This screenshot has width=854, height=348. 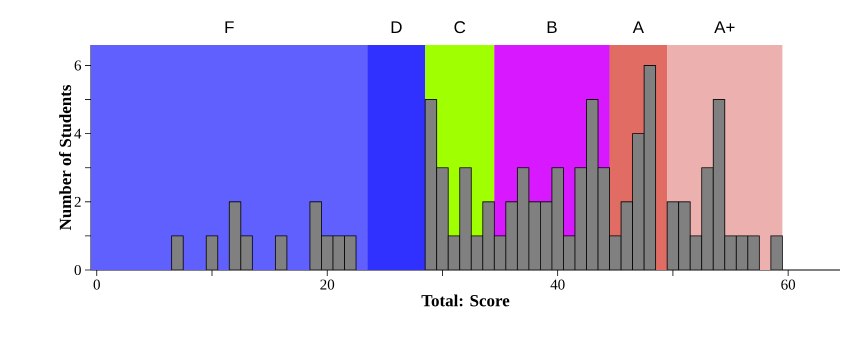 I want to click on x-tick-label: 0, so click(x=97, y=285).